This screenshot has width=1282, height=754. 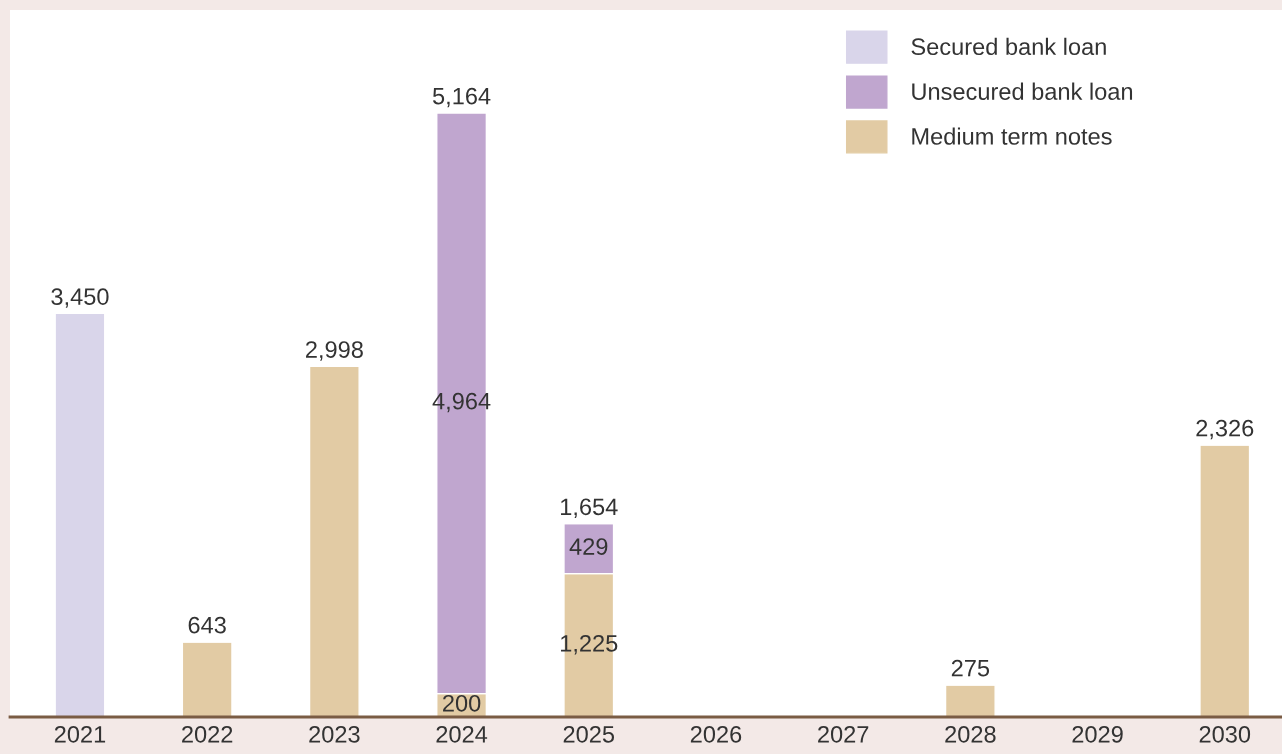 I want to click on x-tick-label: 2025, so click(x=589, y=734).